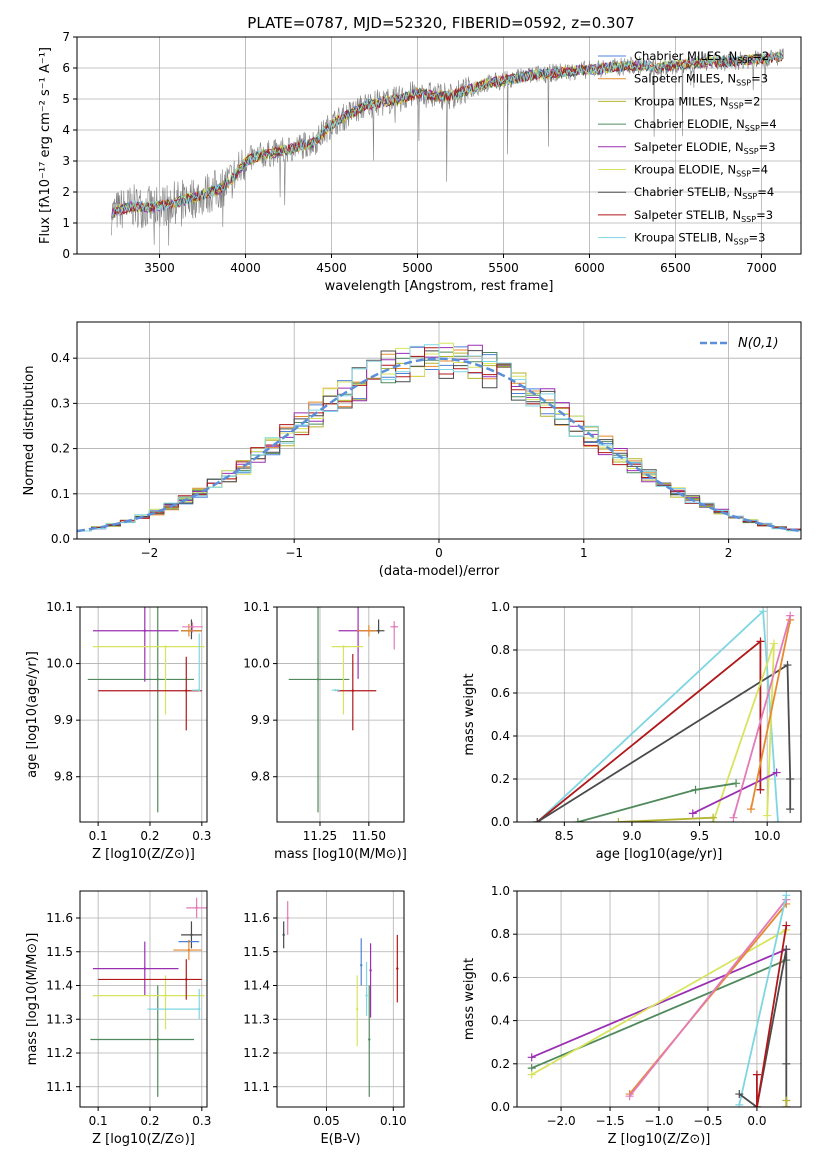  What do you see at coordinates (699, 239) in the screenshot?
I see `legend-label: Kroupa STELIB, NSSP=3` at bounding box center [699, 239].